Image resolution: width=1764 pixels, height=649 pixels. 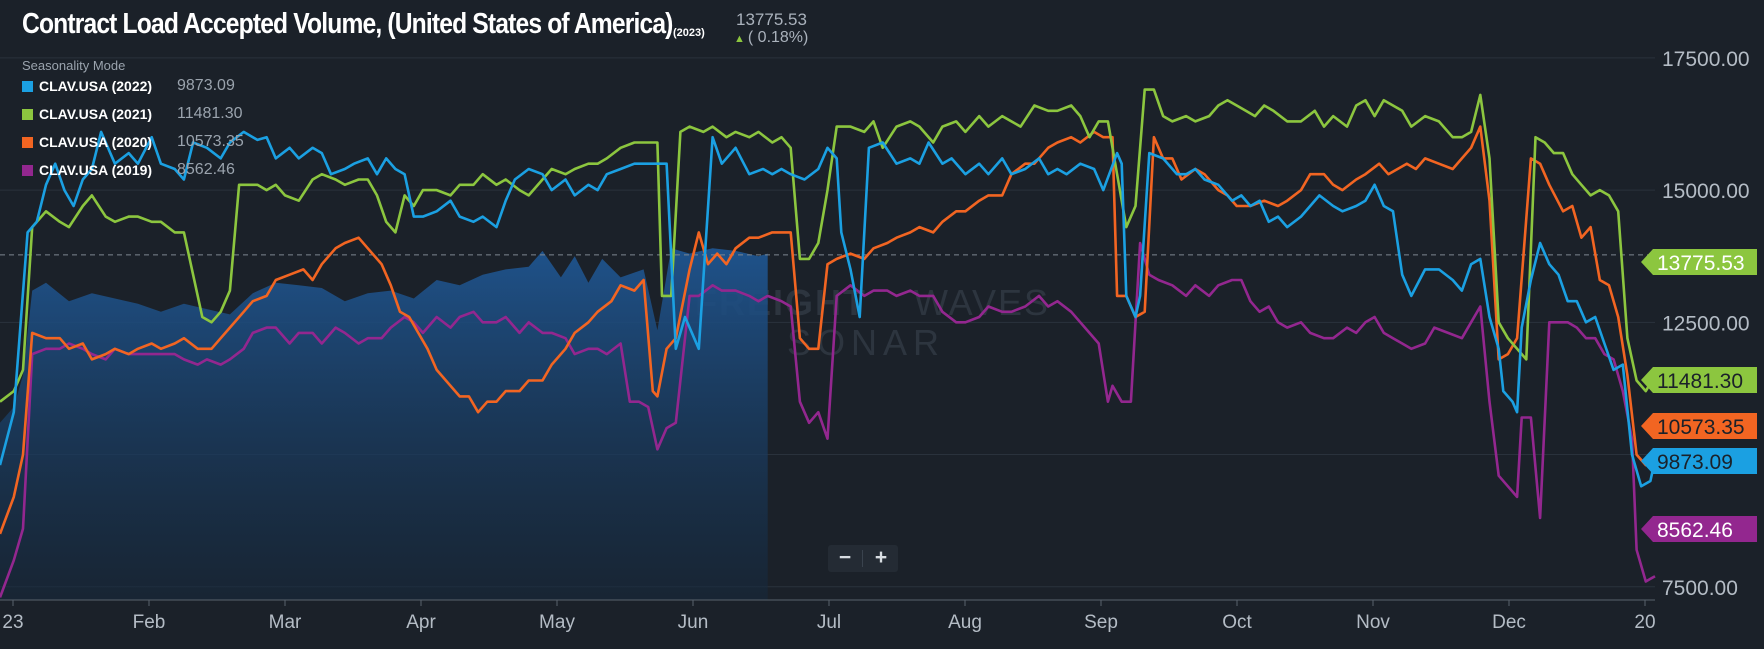 I want to click on current-value: 13775.53, so click(x=771, y=19).